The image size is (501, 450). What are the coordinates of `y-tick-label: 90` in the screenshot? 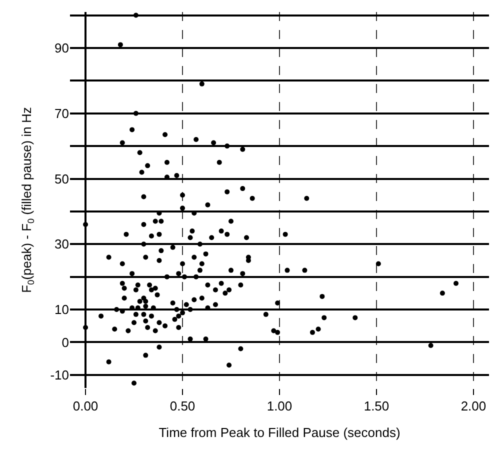 It's located at (61, 48).